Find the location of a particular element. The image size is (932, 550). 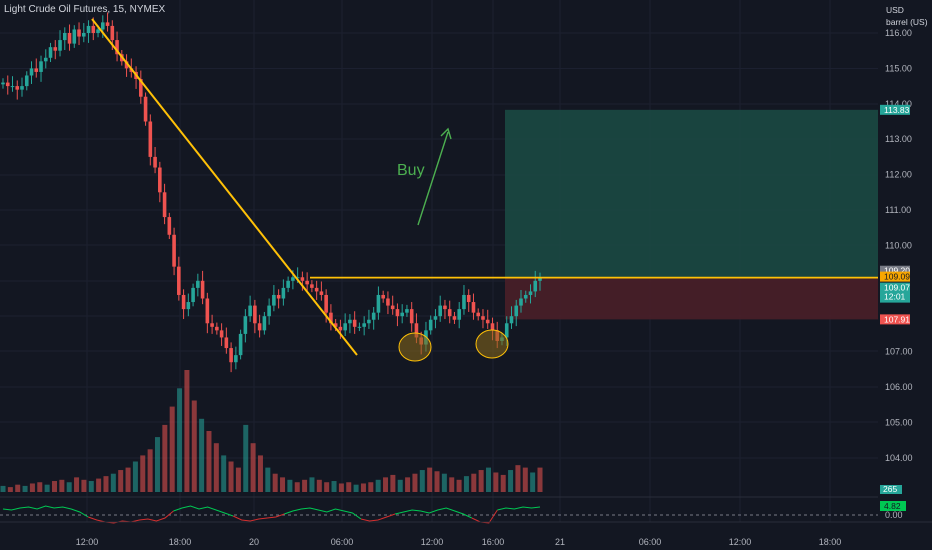

unit-label: barrel (US) is located at coordinates (907, 22).